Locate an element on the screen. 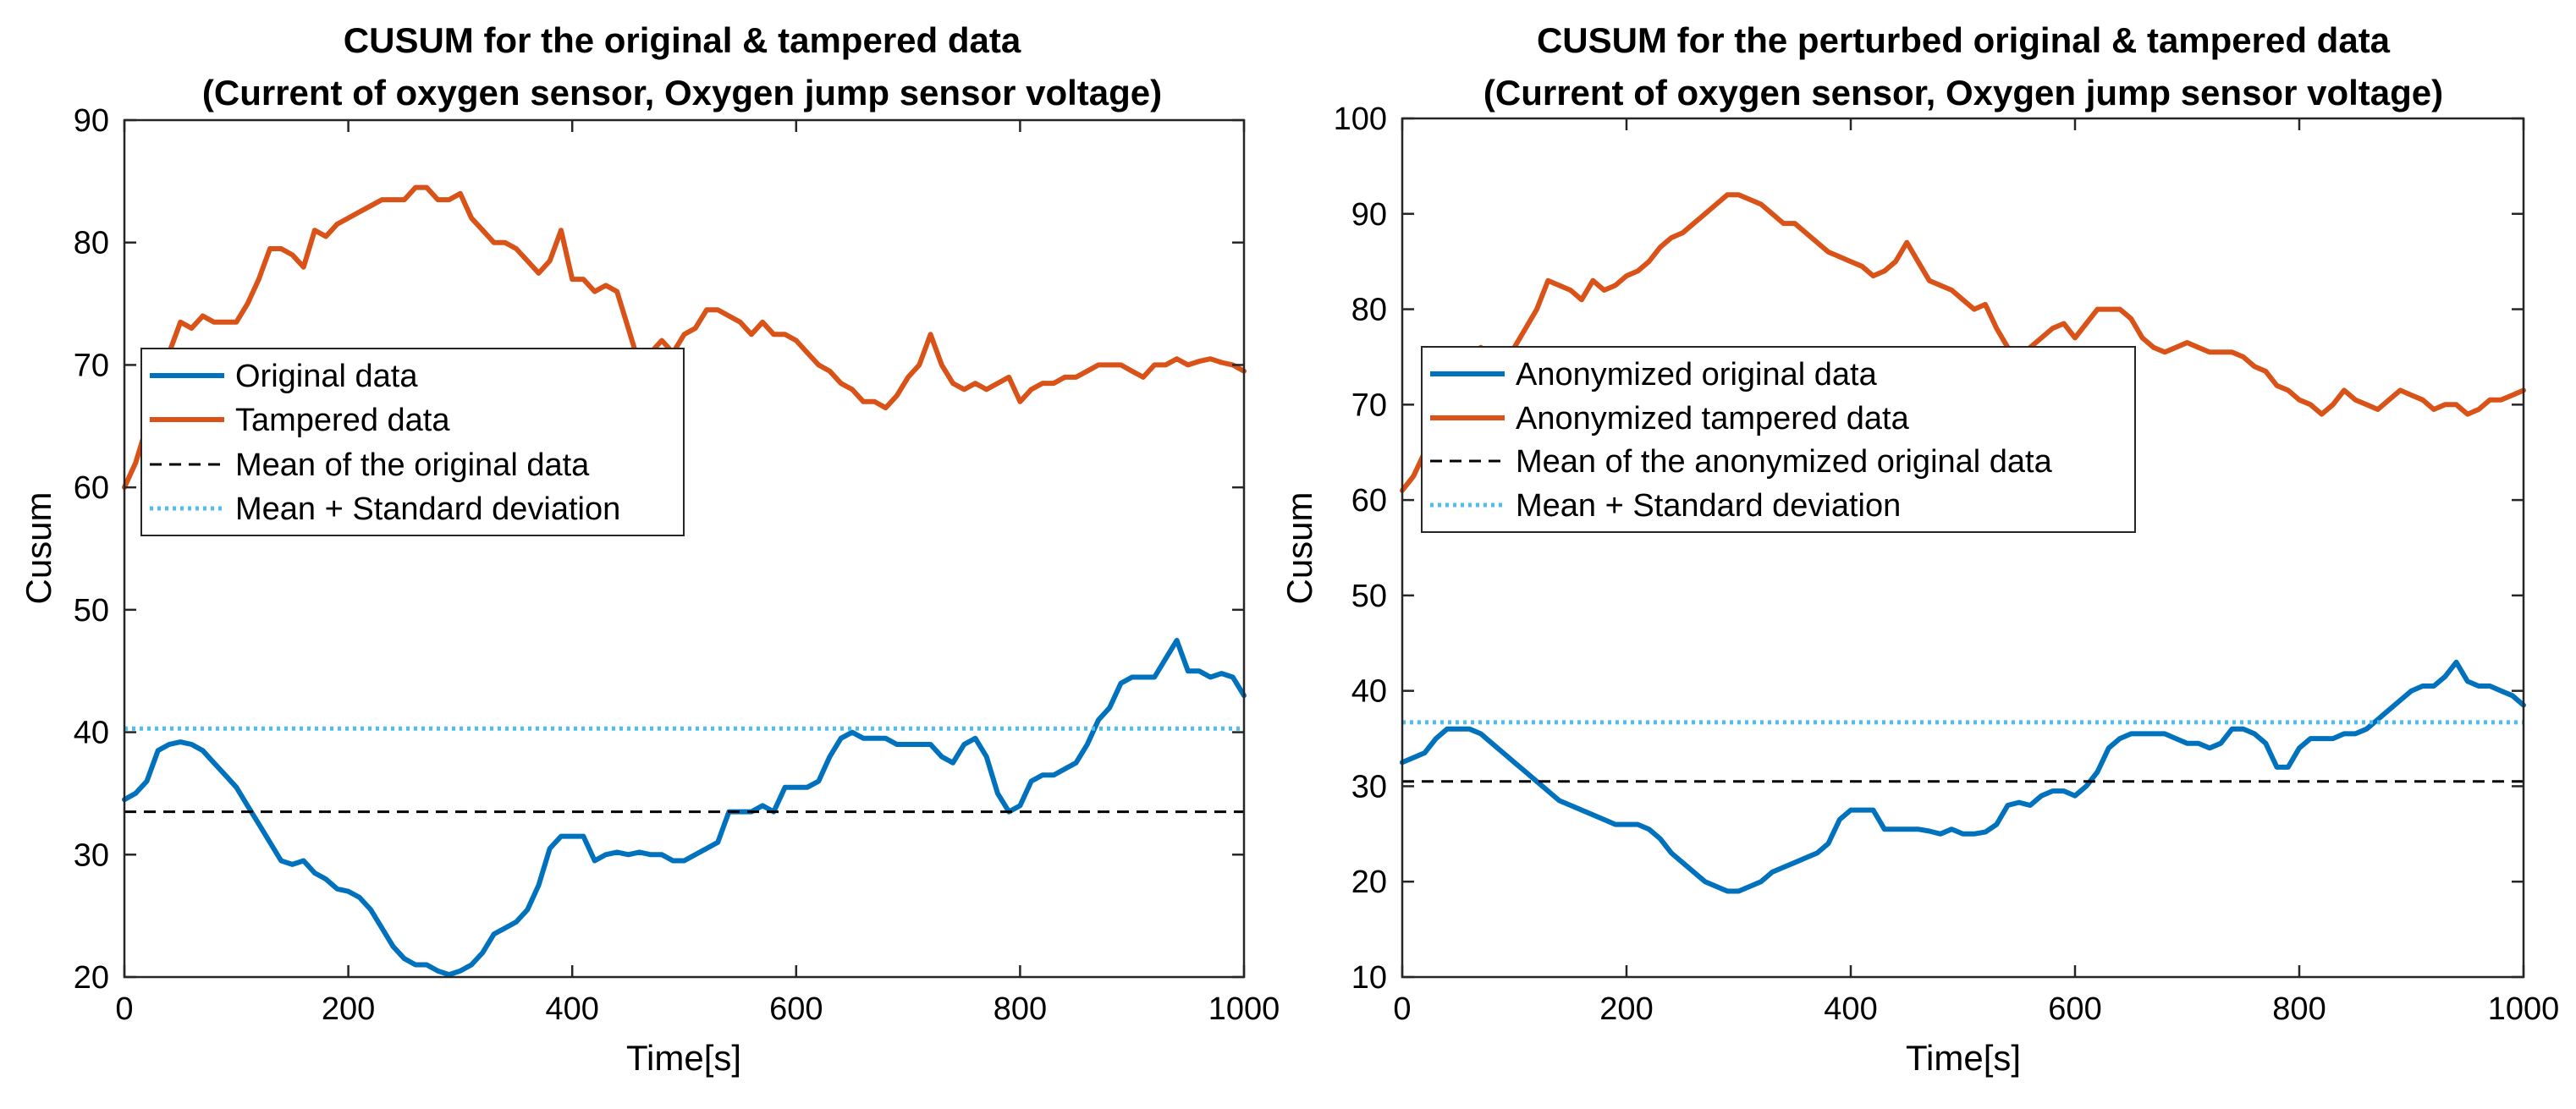 Image resolution: width=2576 pixels, height=1109 pixels. legend-label-anon-original: Anonymized original data is located at coordinates (1697, 375).